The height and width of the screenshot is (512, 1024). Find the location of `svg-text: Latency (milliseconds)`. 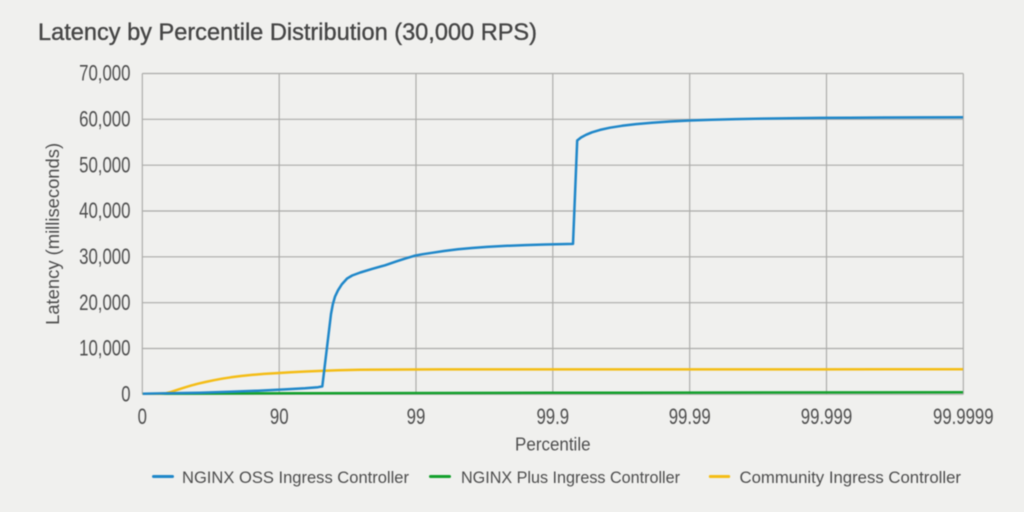

svg-text: Latency (milliseconds) is located at coordinates (53, 234).